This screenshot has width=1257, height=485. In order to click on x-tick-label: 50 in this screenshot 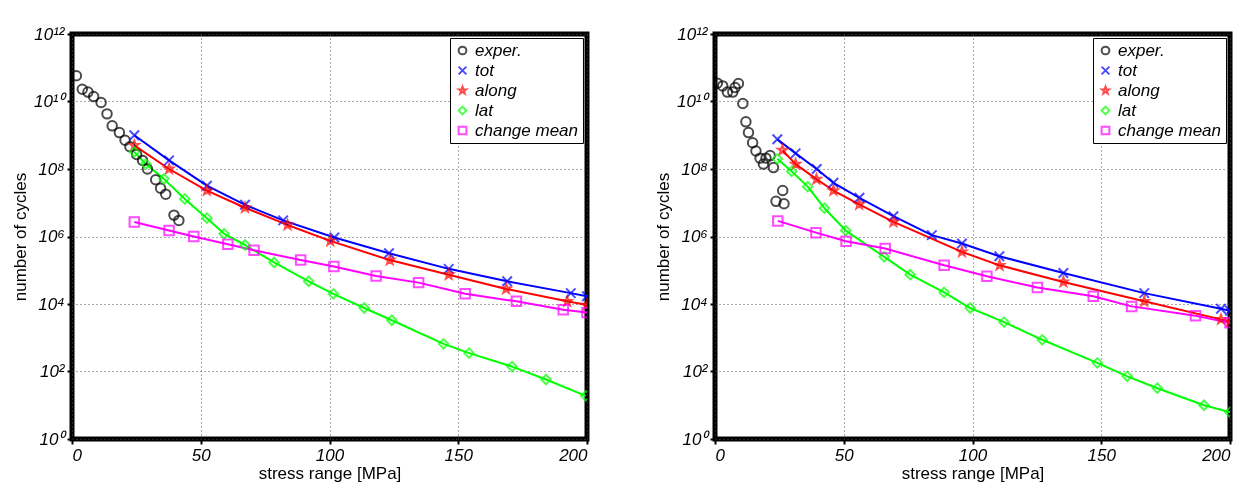, I will do `click(844, 455)`.